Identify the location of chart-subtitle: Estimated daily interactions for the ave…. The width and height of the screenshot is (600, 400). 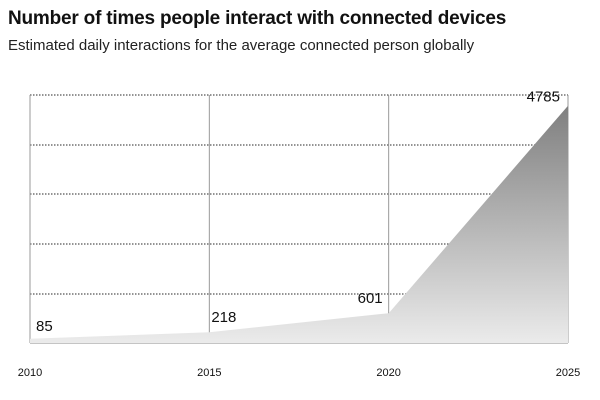
(241, 45).